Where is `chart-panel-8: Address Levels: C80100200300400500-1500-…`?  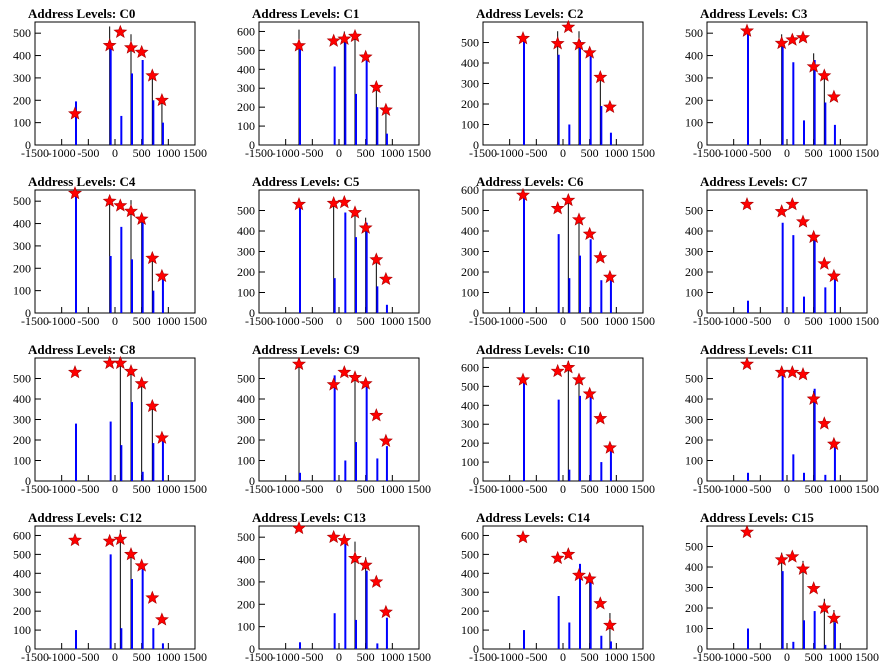
chart-panel-8: Address Levels: C80100200300400500-1500-… is located at coordinates (110, 419).